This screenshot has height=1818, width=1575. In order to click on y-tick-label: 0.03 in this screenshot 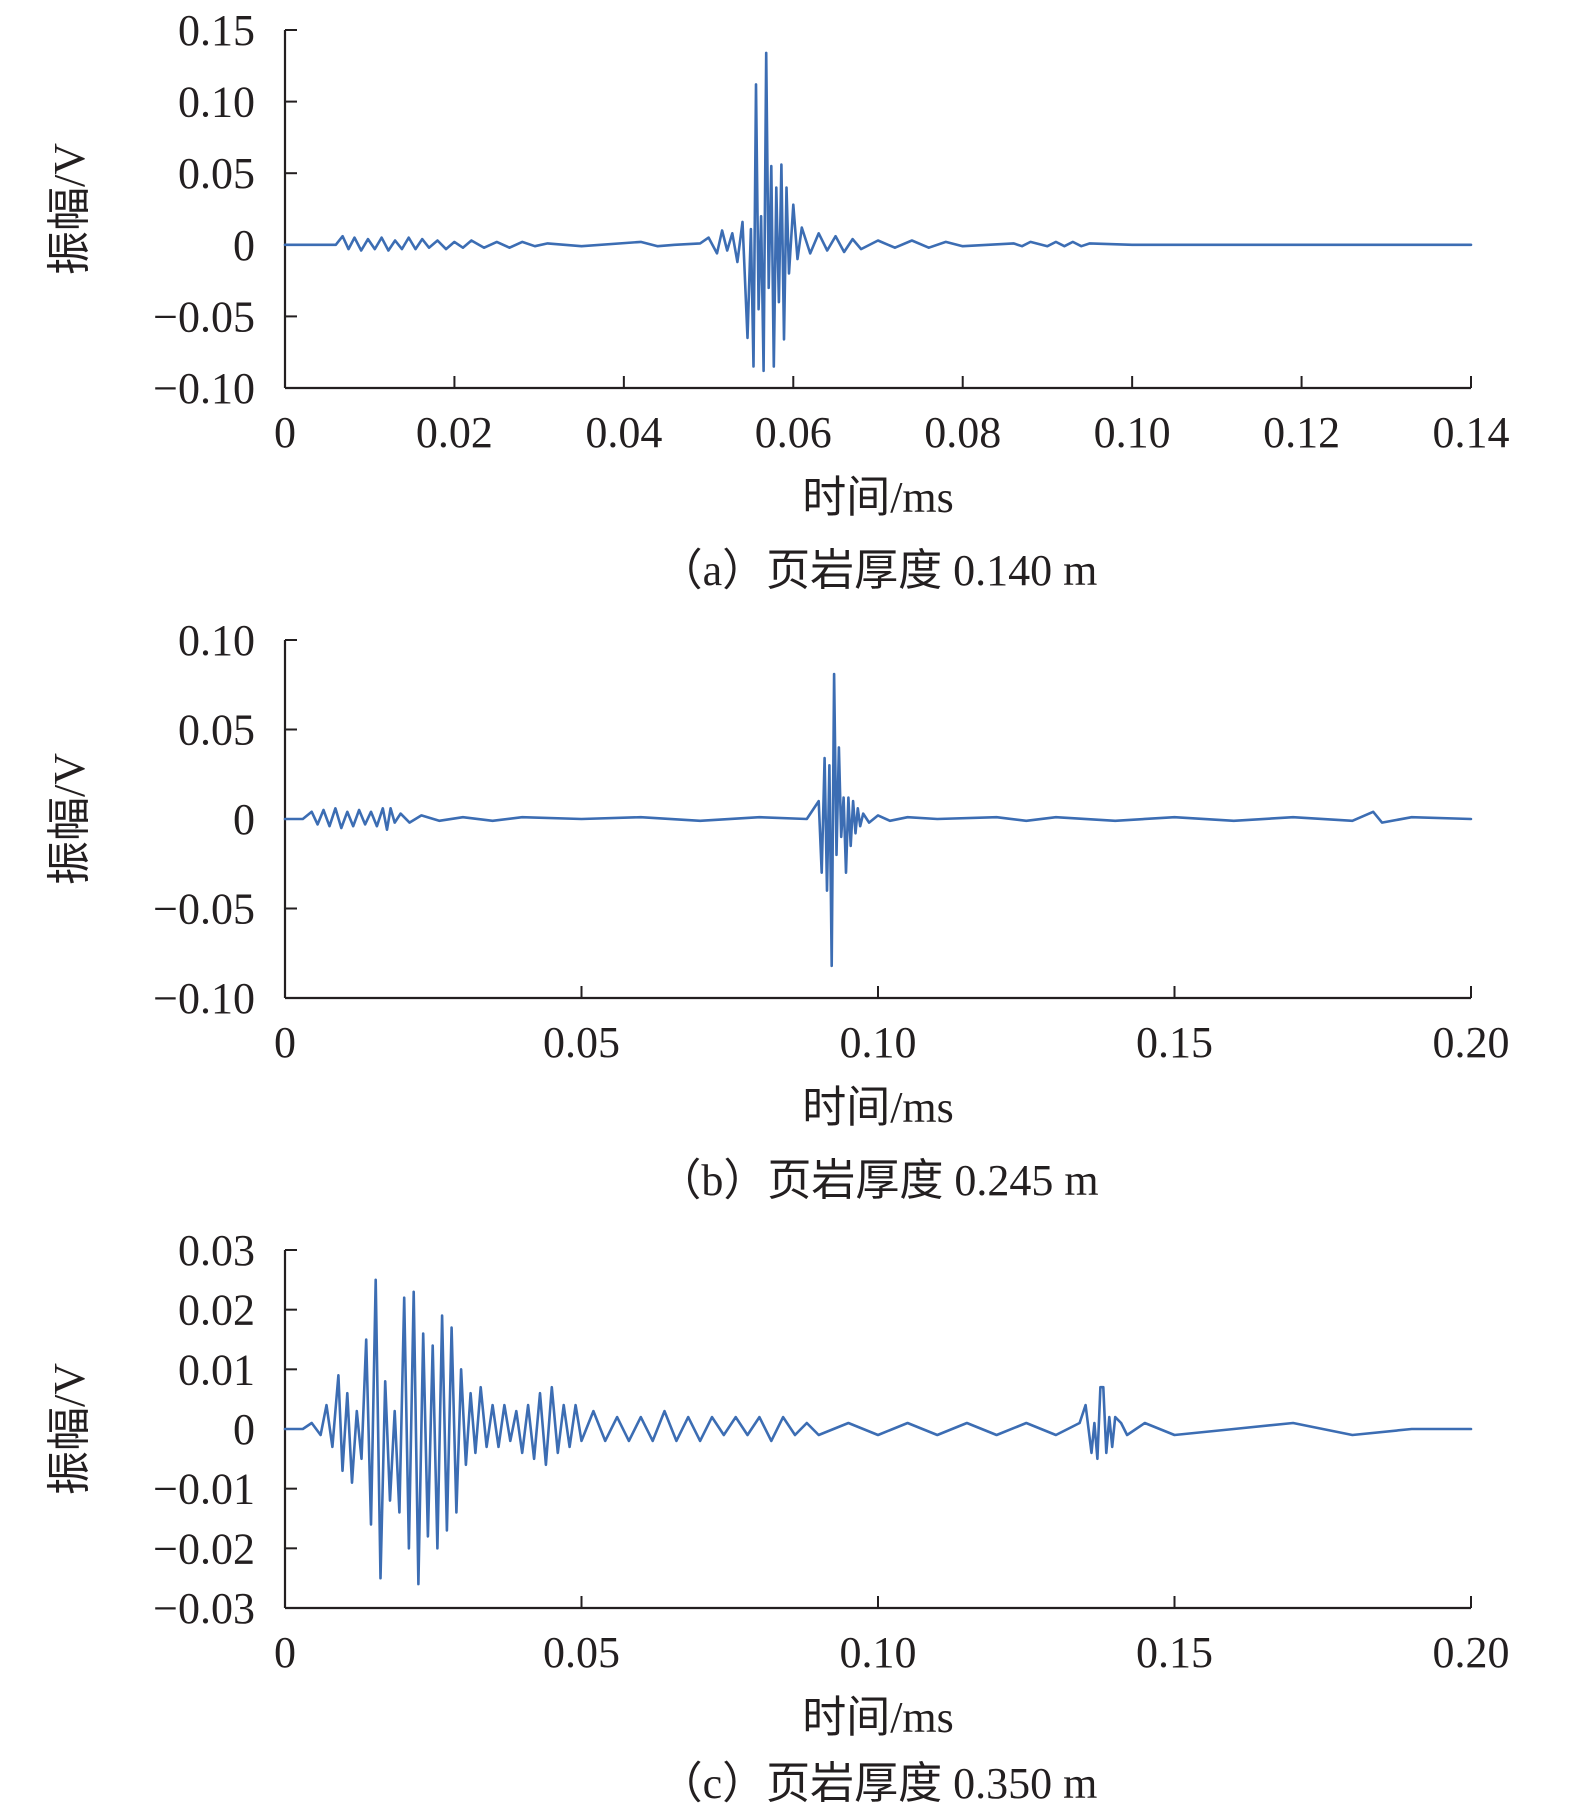, I will do `click(216, 1250)`.